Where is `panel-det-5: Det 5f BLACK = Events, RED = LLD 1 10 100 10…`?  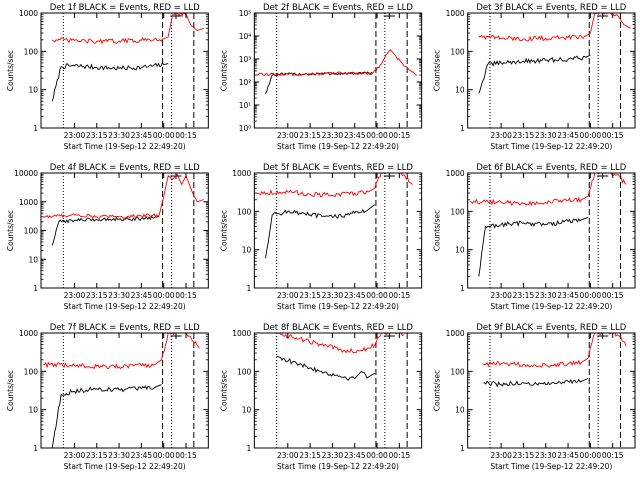 panel-det-5: Det 5f BLACK = Events, RED = LLD 1 10 100 10… is located at coordinates (321, 237).